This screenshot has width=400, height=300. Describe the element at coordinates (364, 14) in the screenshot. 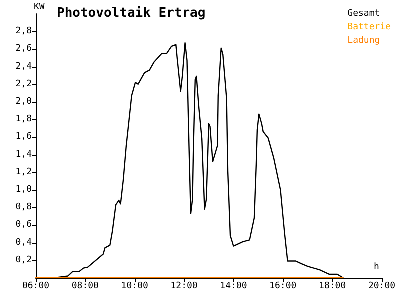

I see `text: Gesamt` at that location.